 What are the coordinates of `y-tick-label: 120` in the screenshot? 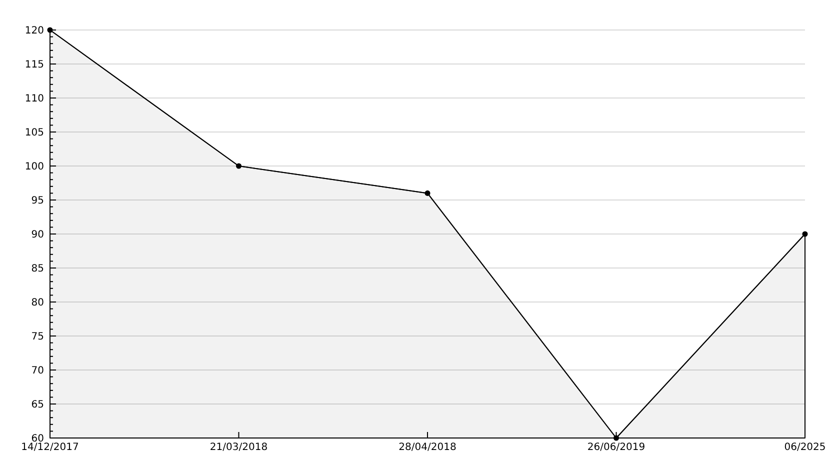 It's located at (34, 31).